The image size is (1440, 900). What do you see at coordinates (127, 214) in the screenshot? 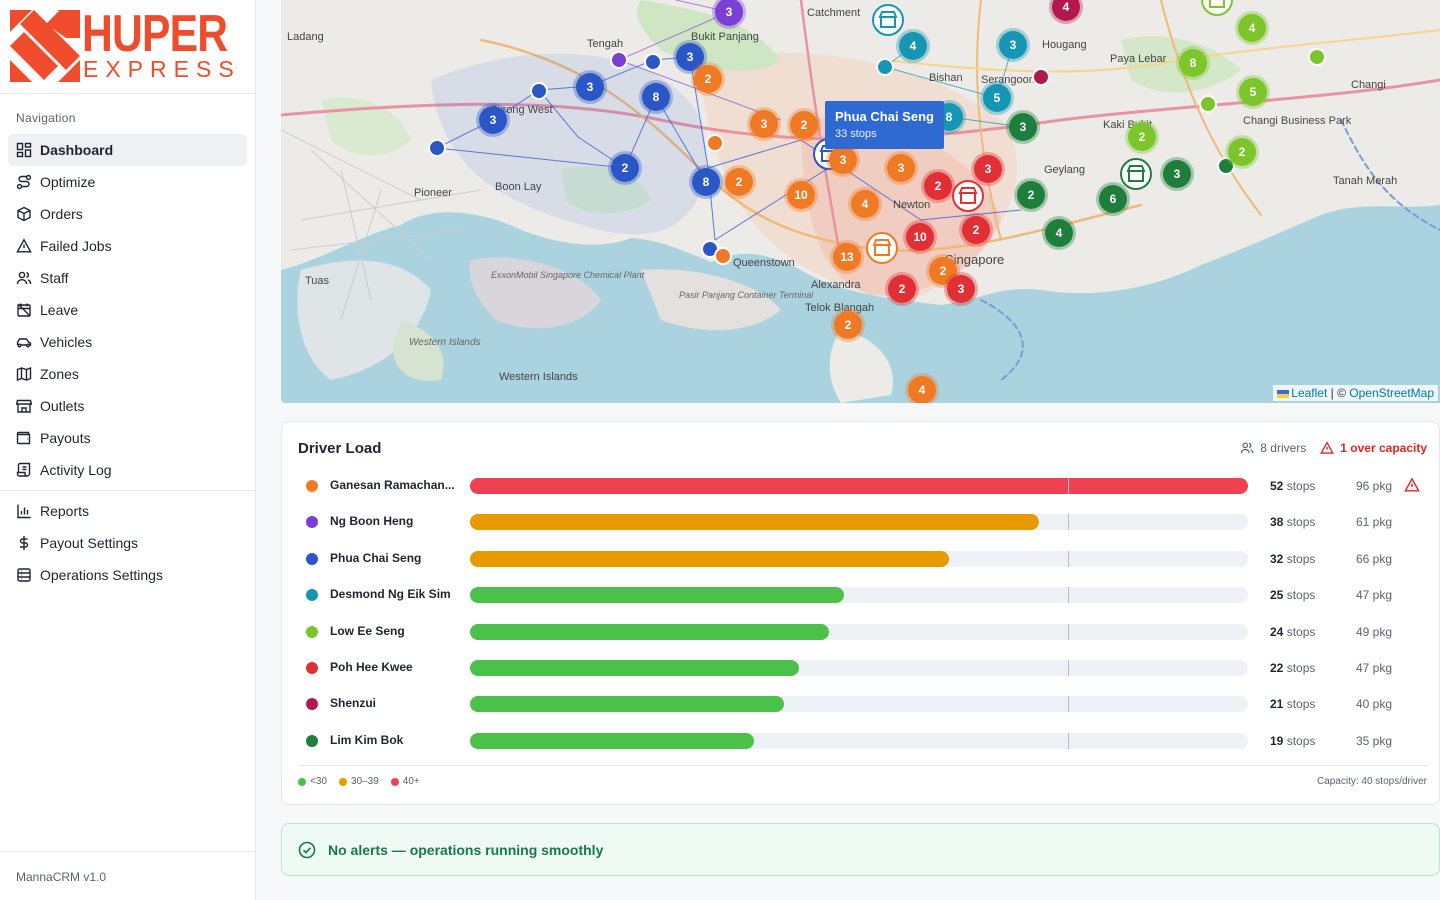
I see `sidebar-item-orders: Orders` at bounding box center [127, 214].